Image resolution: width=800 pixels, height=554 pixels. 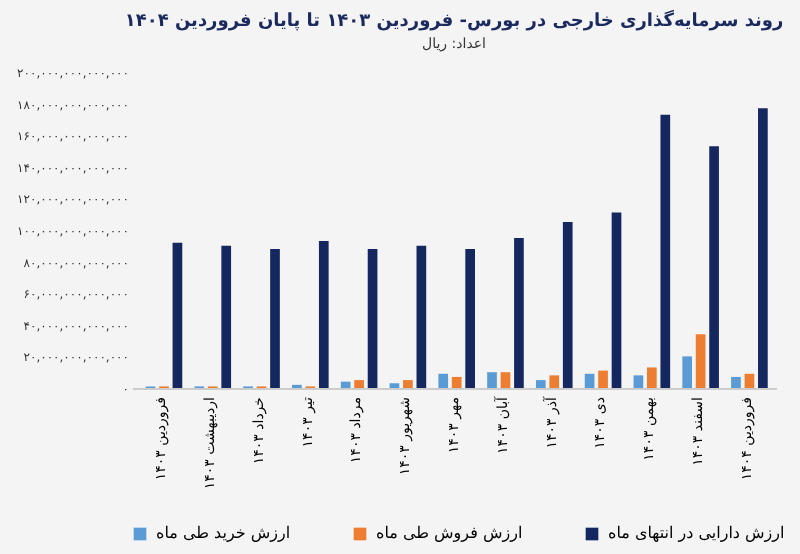 I want to click on legend-label: ارزش خرید طی ماه, so click(x=223, y=533).